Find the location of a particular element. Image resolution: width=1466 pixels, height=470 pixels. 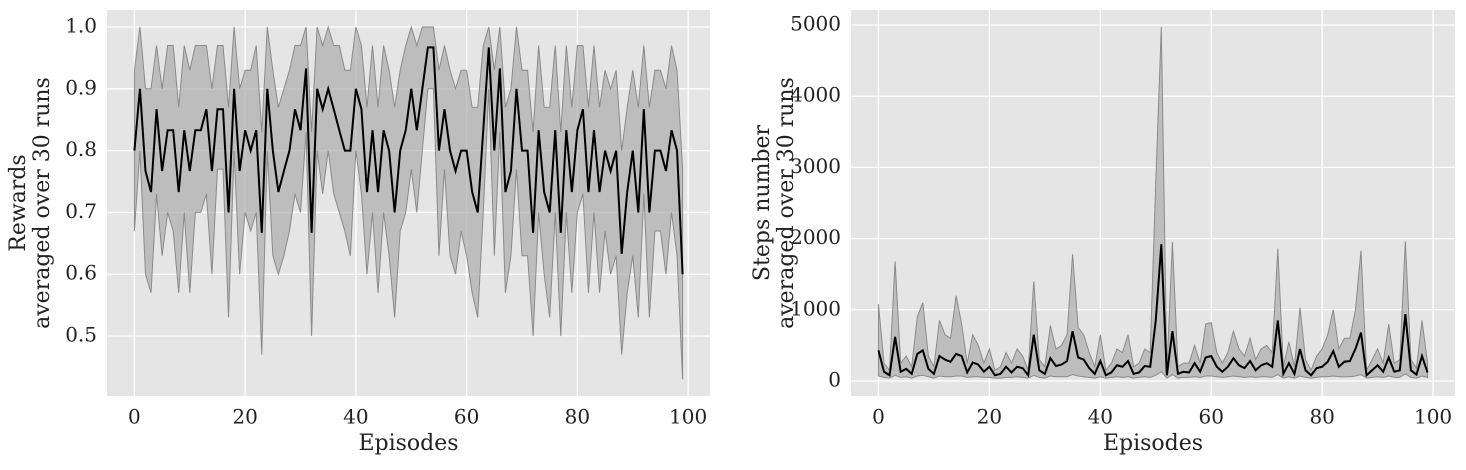

y-tick-label: 0.6 is located at coordinates (81, 273).